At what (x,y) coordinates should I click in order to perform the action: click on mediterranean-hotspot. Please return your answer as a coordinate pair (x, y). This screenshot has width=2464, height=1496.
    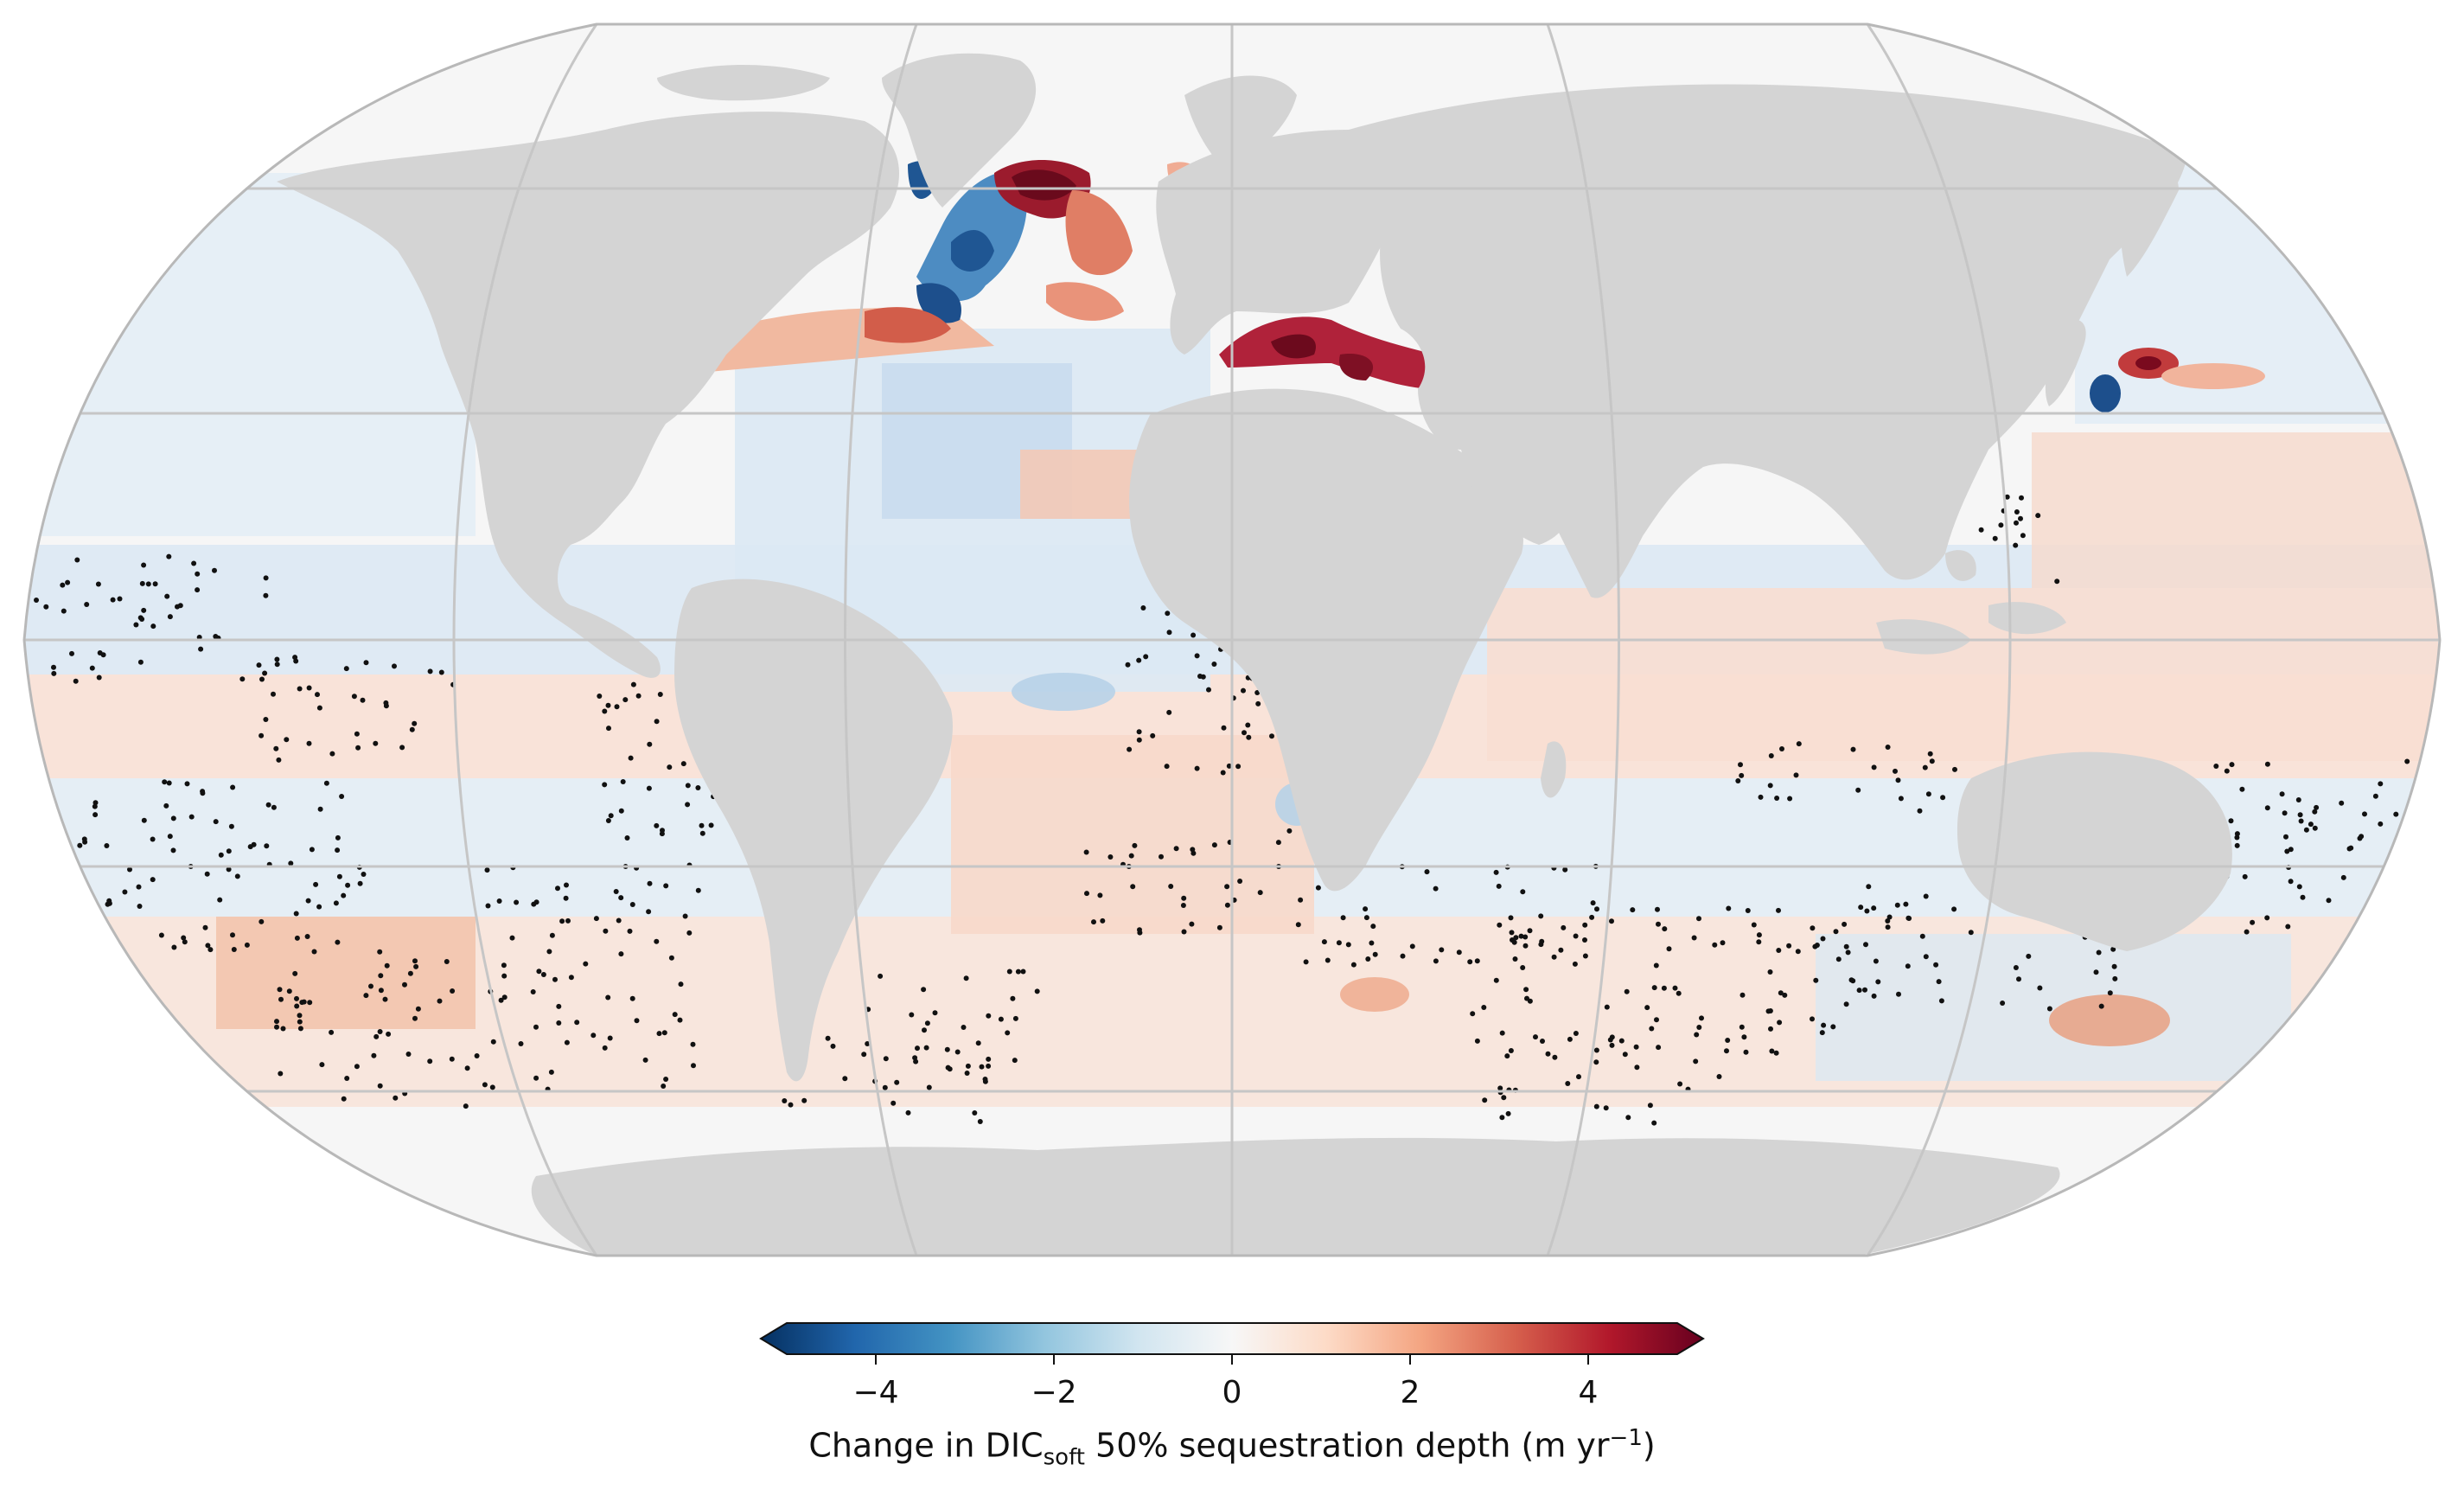
    Looking at the image, I should click on (1337, 353).